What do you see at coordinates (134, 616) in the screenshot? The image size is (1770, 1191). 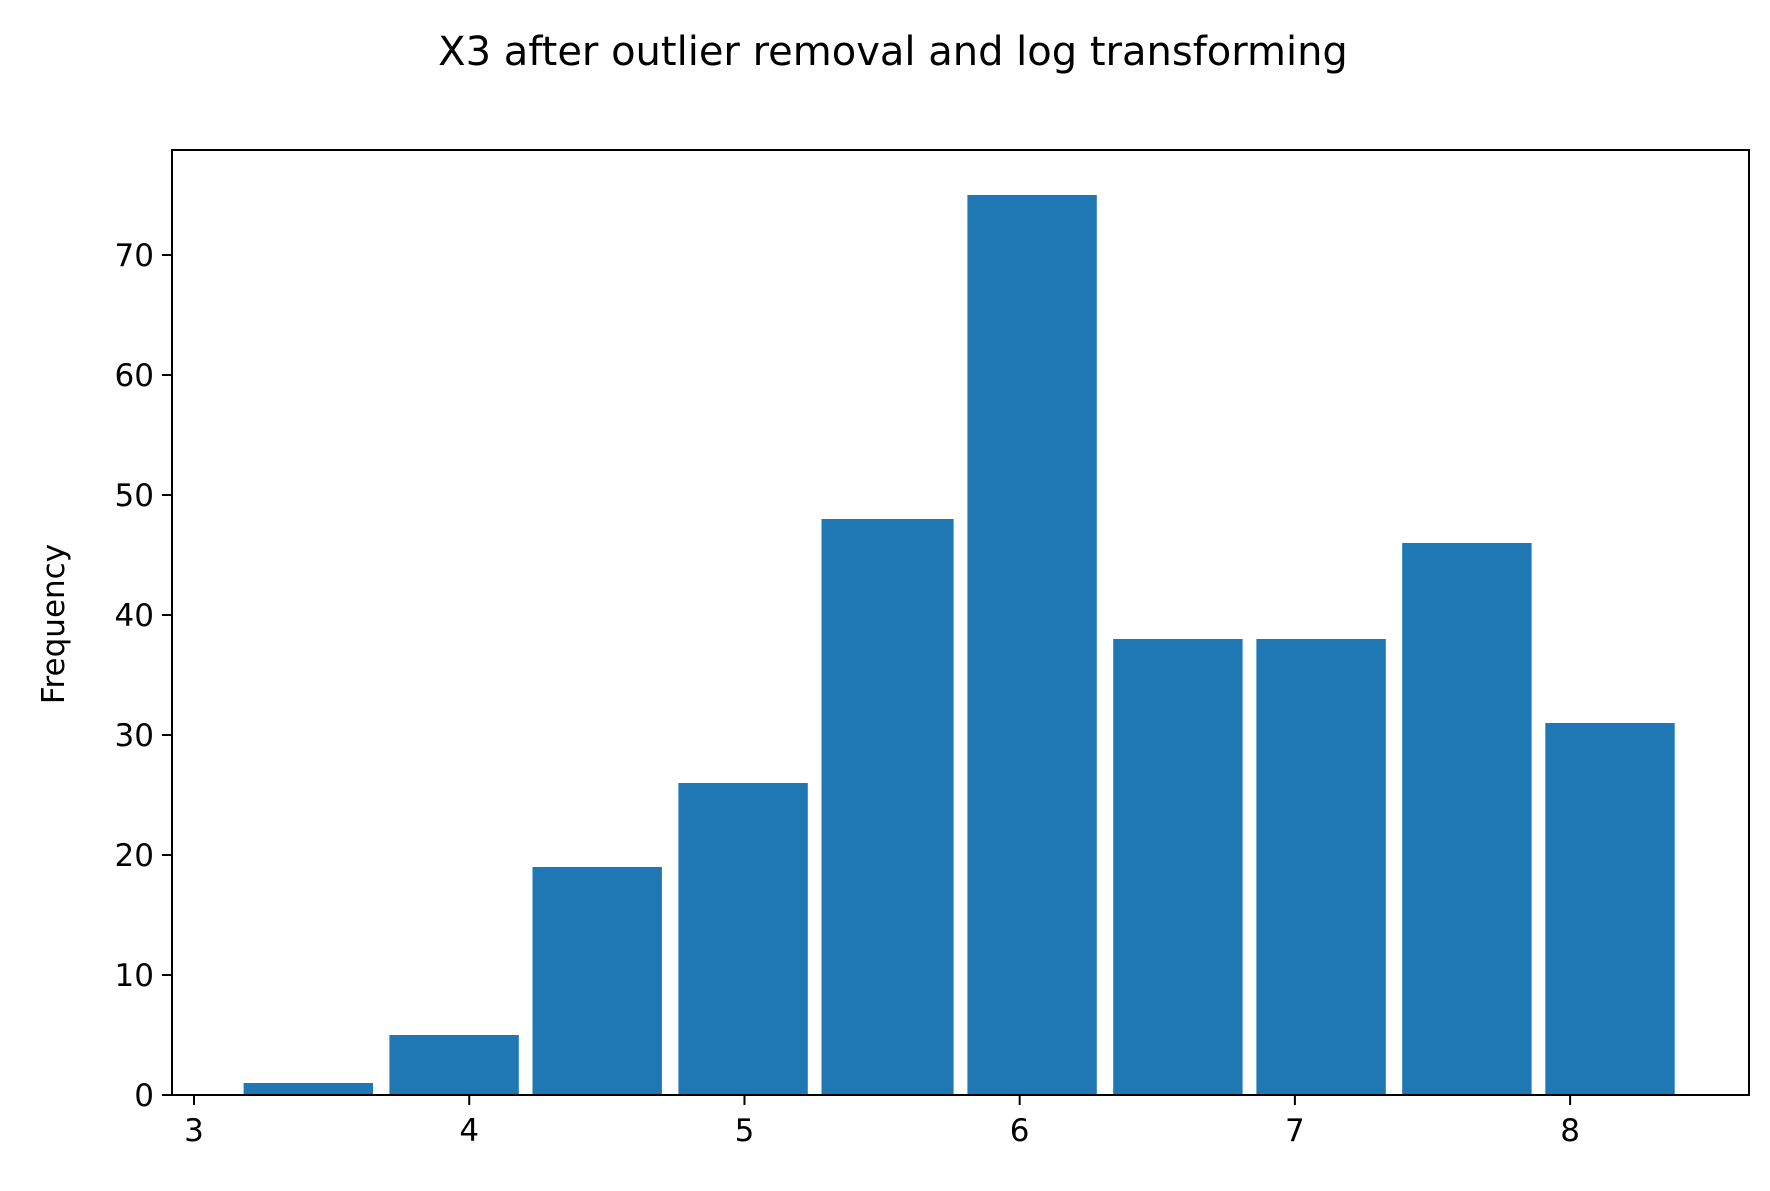 I see `y-tick-label: 40` at bounding box center [134, 616].